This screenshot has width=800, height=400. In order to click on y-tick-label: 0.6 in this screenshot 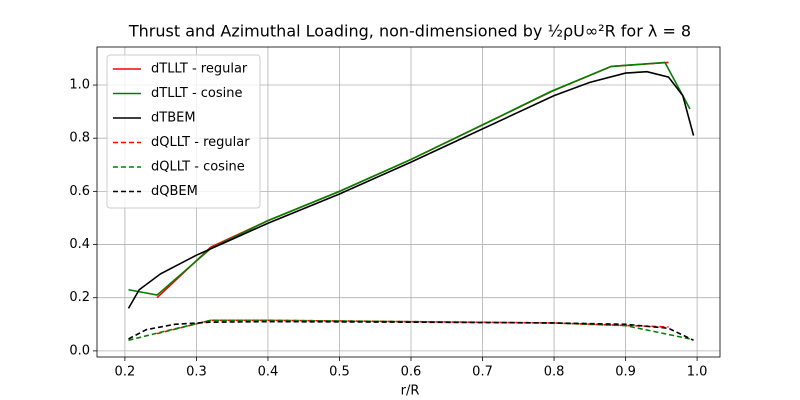, I will do `click(79, 191)`.